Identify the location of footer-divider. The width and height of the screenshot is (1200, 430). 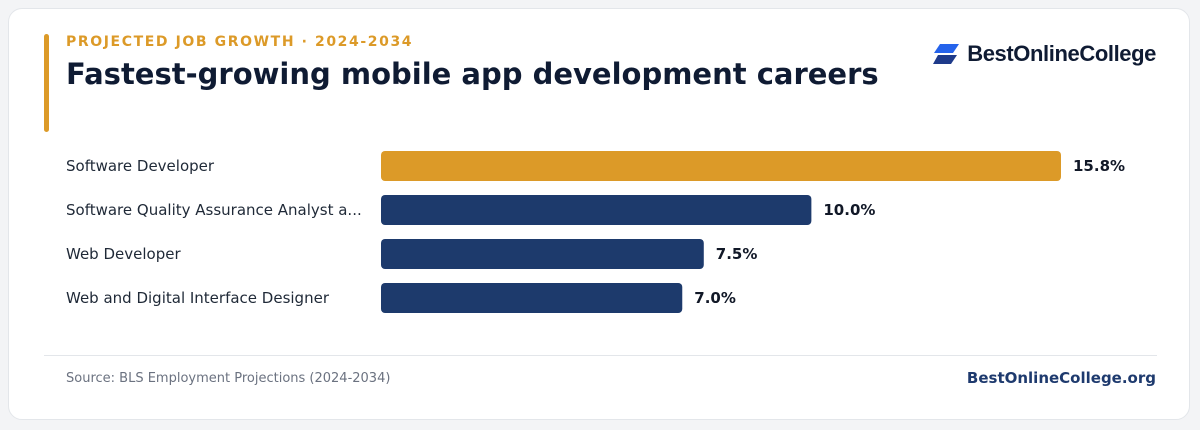
(600, 355).